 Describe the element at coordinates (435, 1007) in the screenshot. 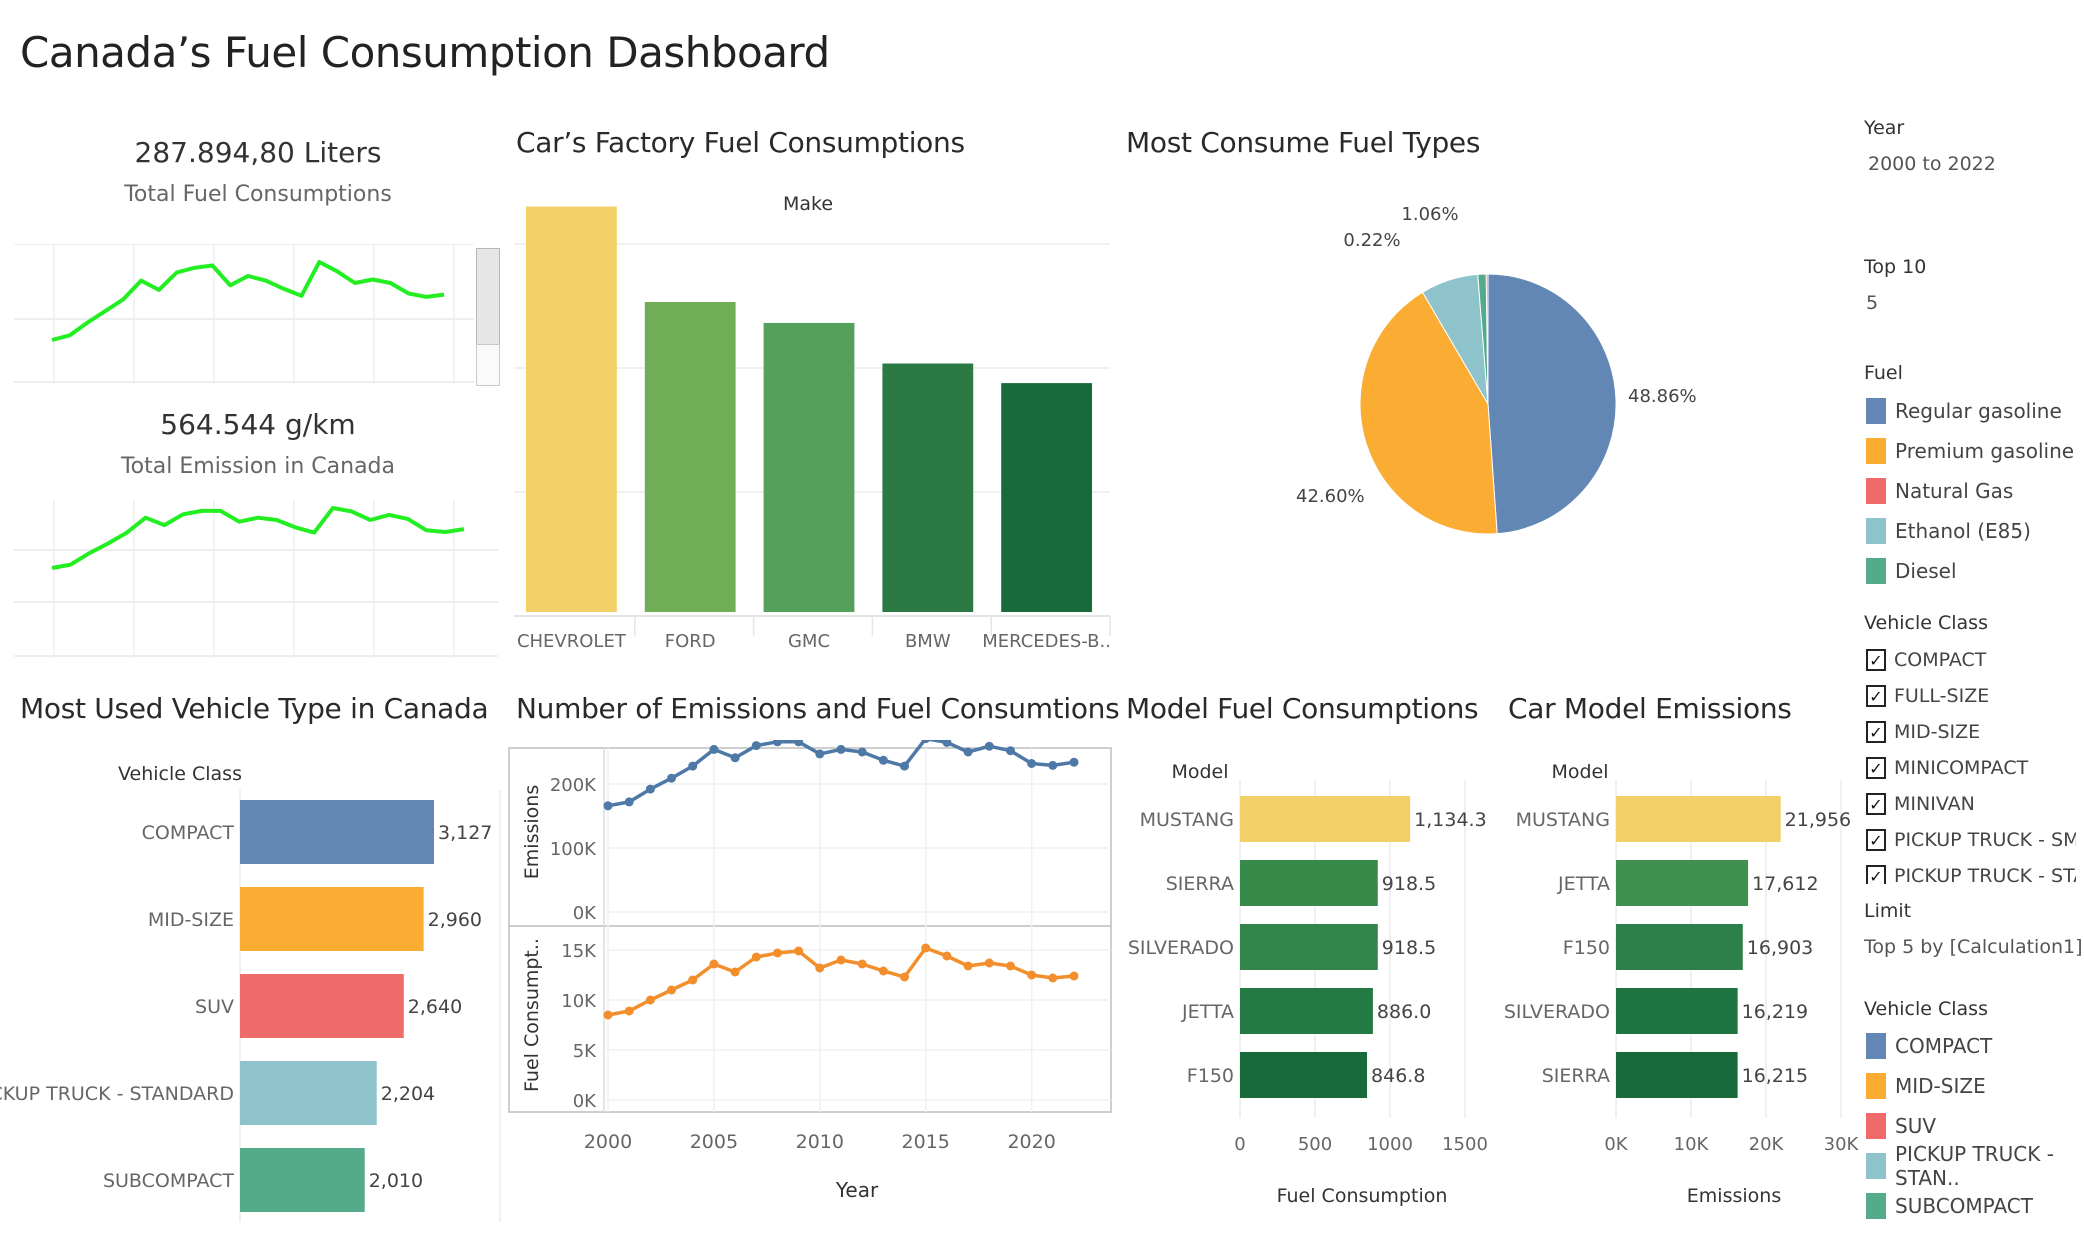

I see `bar-data-label: 2,640` at that location.